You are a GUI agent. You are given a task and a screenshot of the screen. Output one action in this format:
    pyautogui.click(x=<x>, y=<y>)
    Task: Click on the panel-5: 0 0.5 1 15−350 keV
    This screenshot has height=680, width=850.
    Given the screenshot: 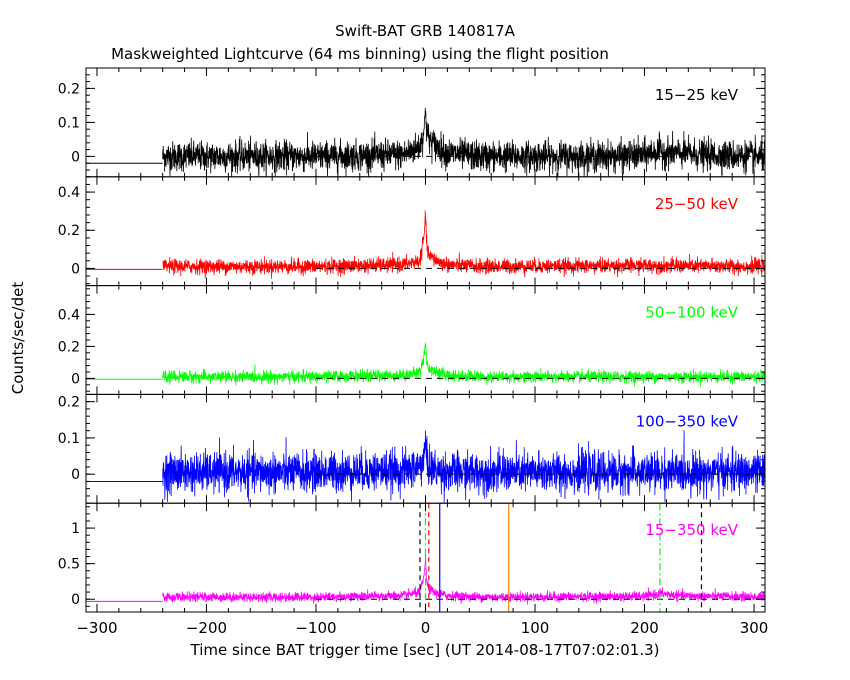 What is the action you would take?
    pyautogui.click(x=412, y=557)
    